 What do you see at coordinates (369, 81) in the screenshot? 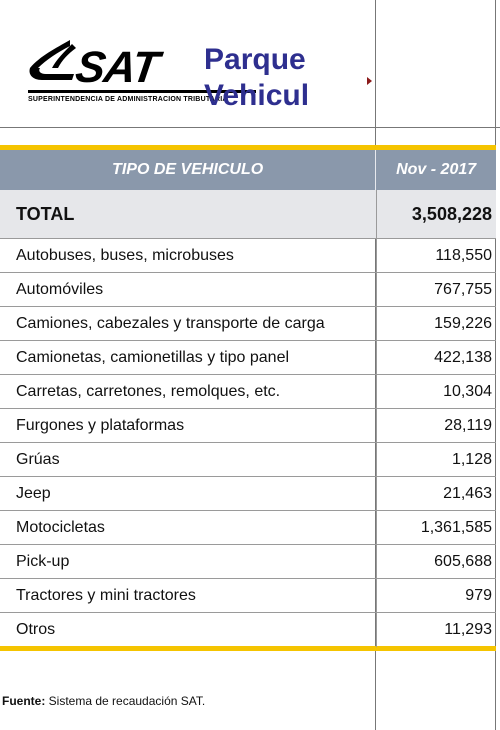
I see `marker-arrow-icon` at bounding box center [369, 81].